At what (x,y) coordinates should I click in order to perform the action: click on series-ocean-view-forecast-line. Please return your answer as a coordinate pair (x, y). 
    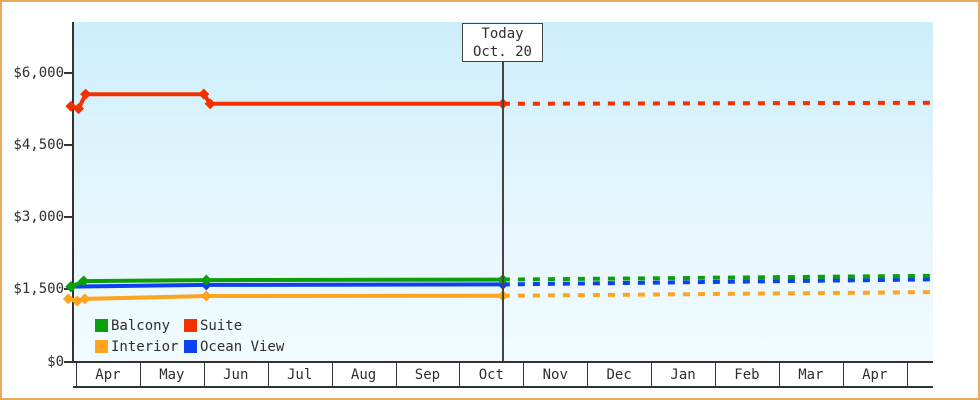
    Looking at the image, I should click on (717, 282).